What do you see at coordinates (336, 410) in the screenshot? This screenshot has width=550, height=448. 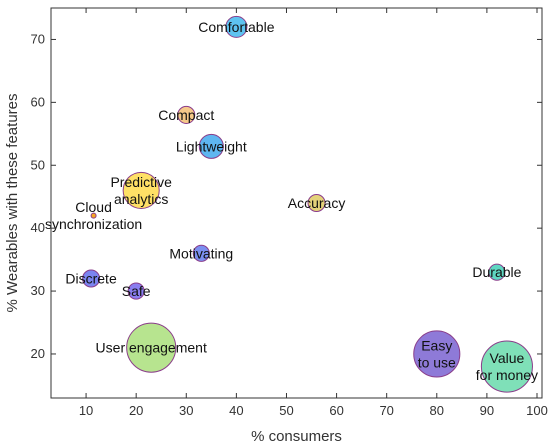 I see `x-tick-label: 60` at bounding box center [336, 410].